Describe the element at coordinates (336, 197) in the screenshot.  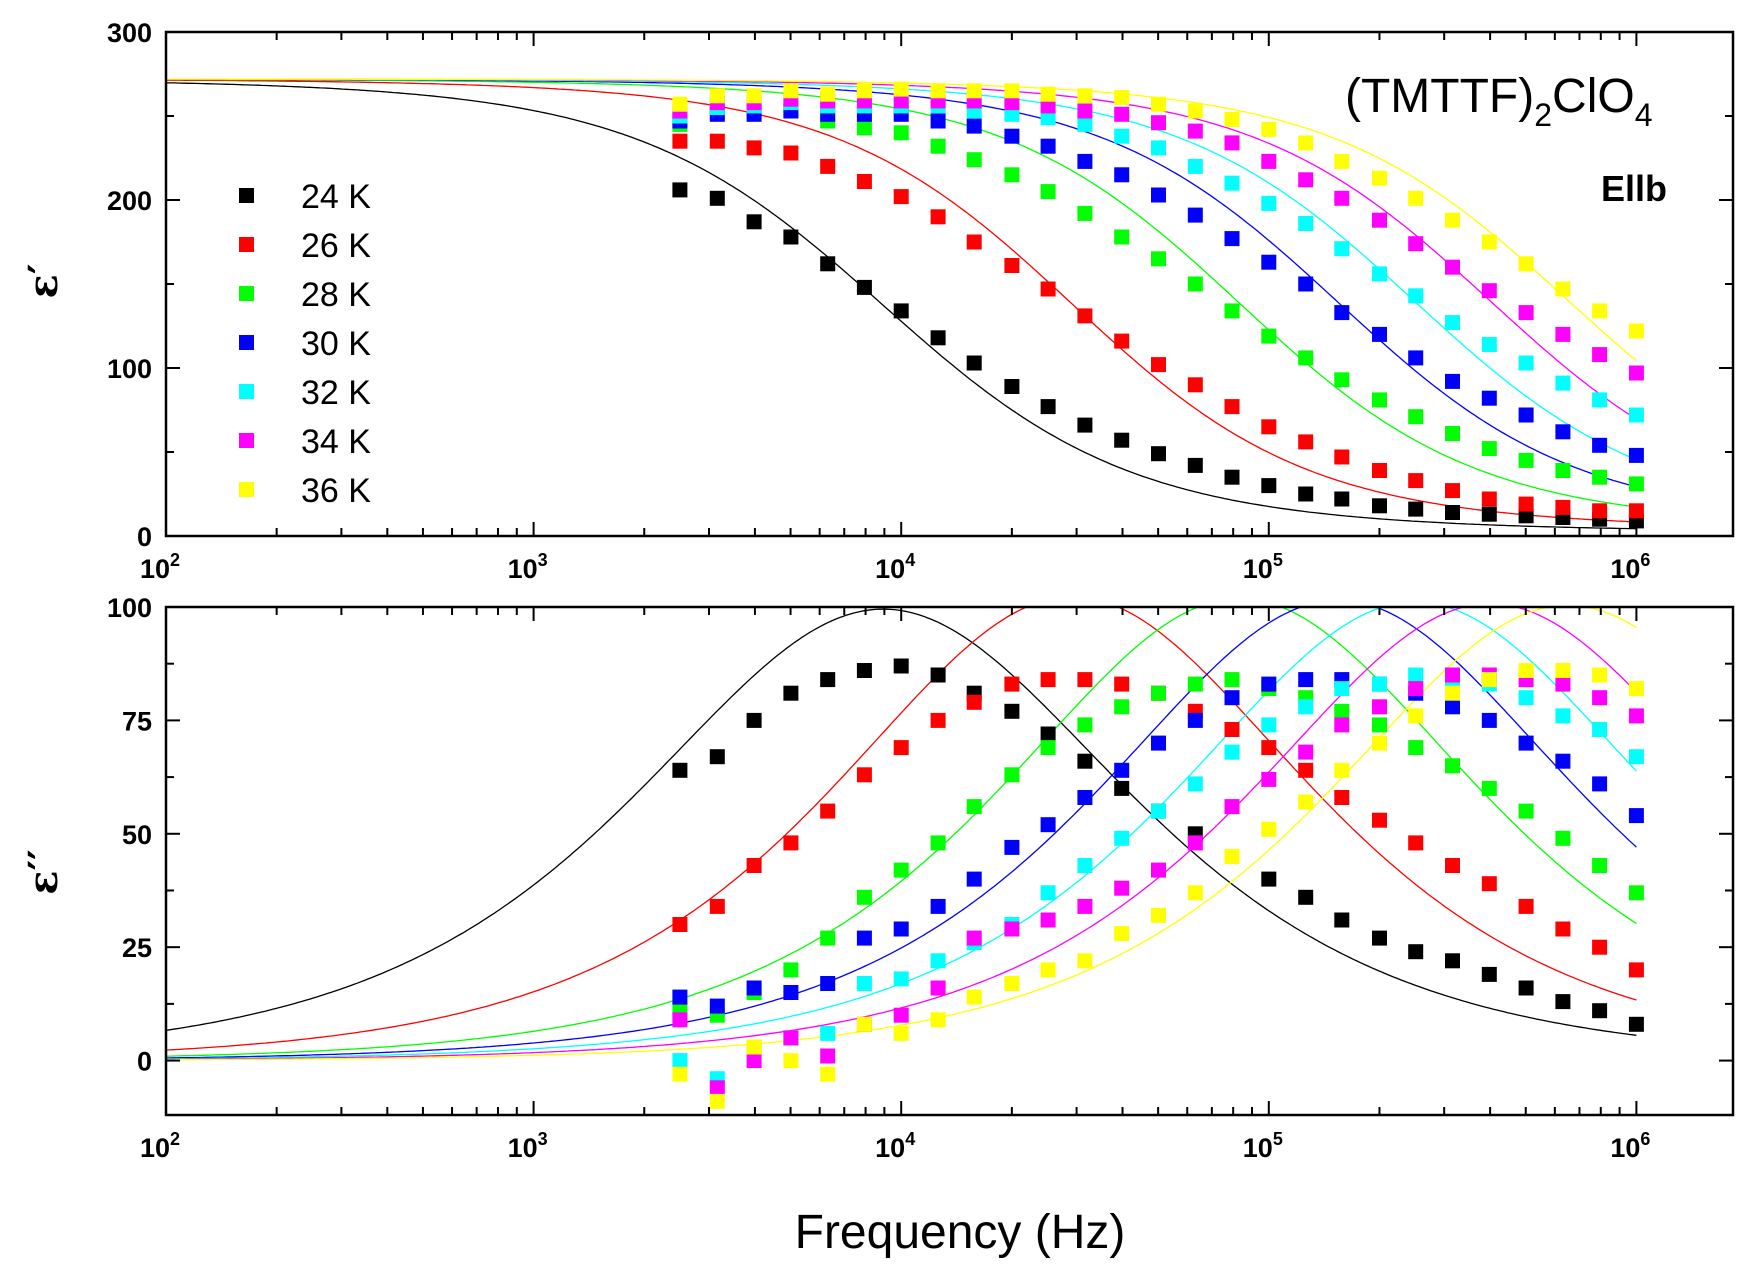
I see `legend-label: 24 K` at that location.